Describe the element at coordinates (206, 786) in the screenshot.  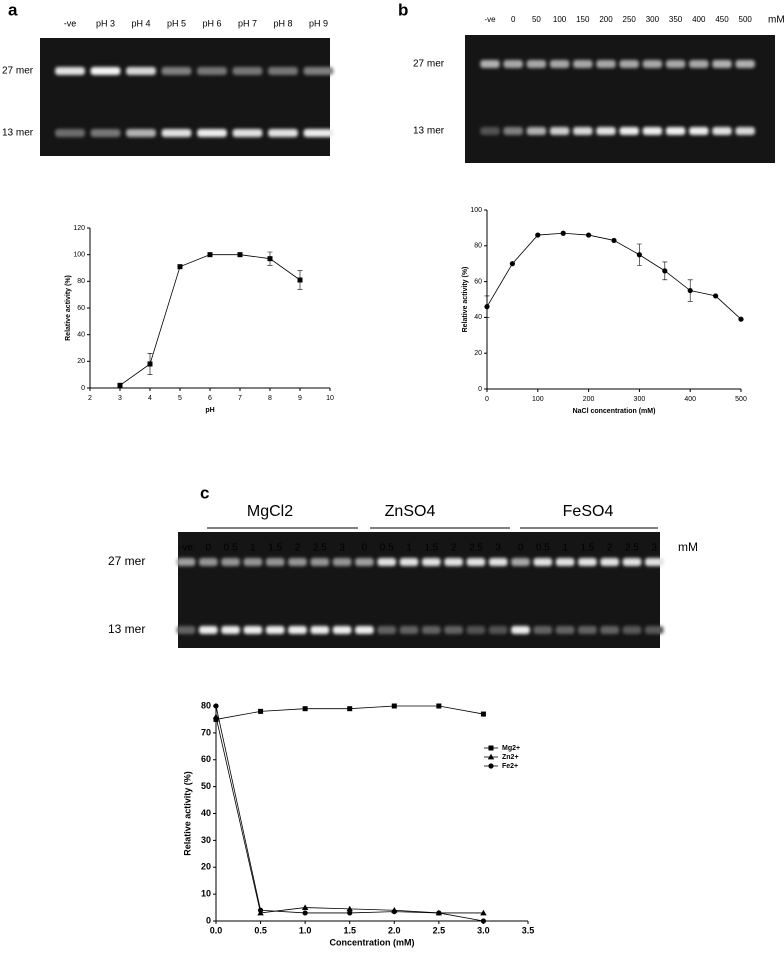
I see `y-tick-label: 50` at that location.